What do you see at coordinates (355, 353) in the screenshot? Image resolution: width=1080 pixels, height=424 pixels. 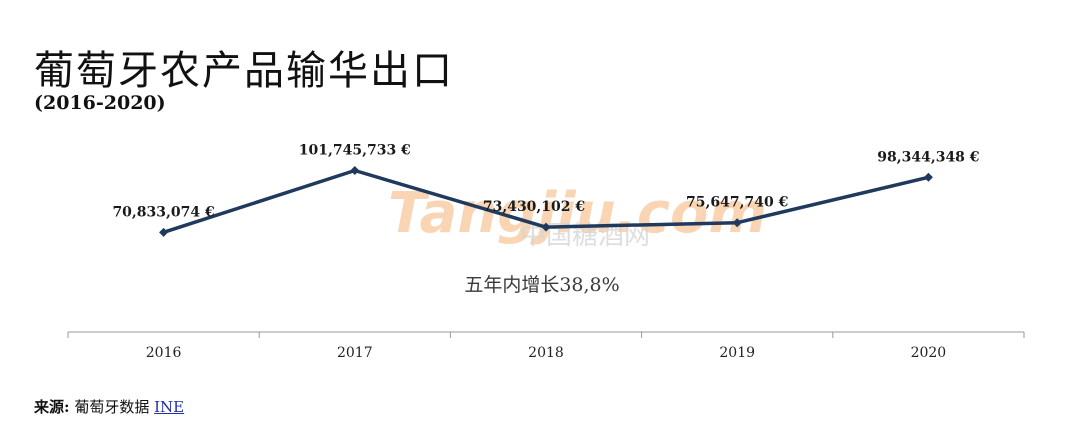 I see `x-tick-label: 2017` at bounding box center [355, 353].